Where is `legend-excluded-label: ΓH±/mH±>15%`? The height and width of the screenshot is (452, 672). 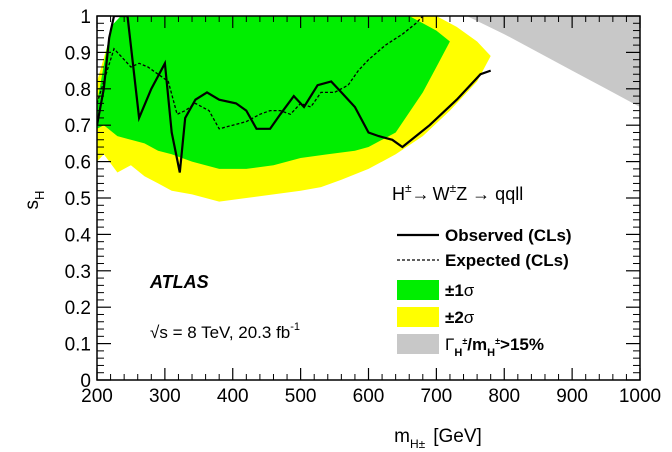 legend-excluded-label: ΓH±/mH±>15% is located at coordinates (494, 347).